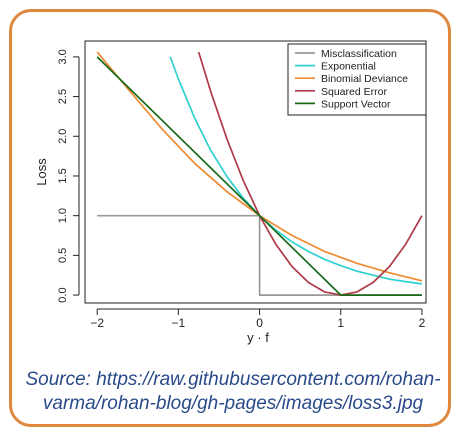  Describe the element at coordinates (258, 337) in the screenshot. I see `x-axis-label: y · f` at that location.